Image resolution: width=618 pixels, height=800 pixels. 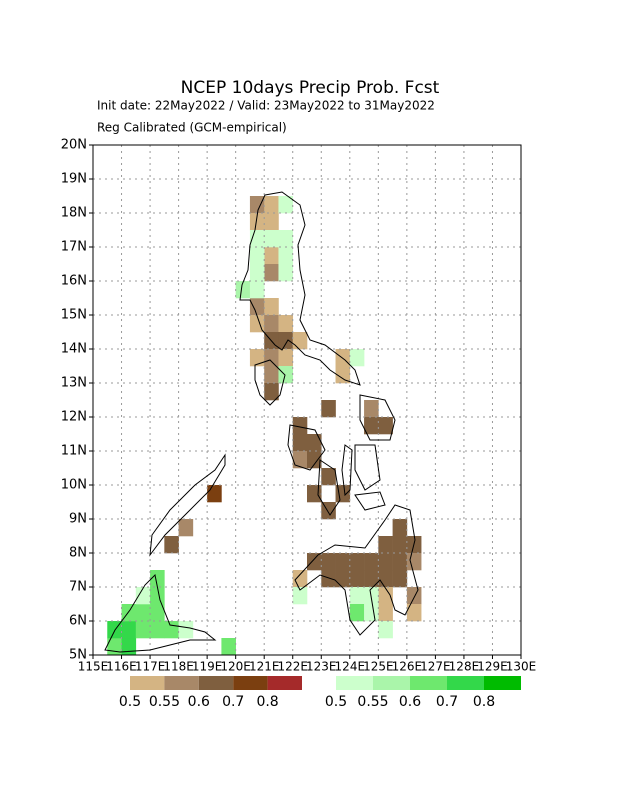 What do you see at coordinates (178, 667) in the screenshot?
I see `x-tick-label: 118E` at bounding box center [178, 667].